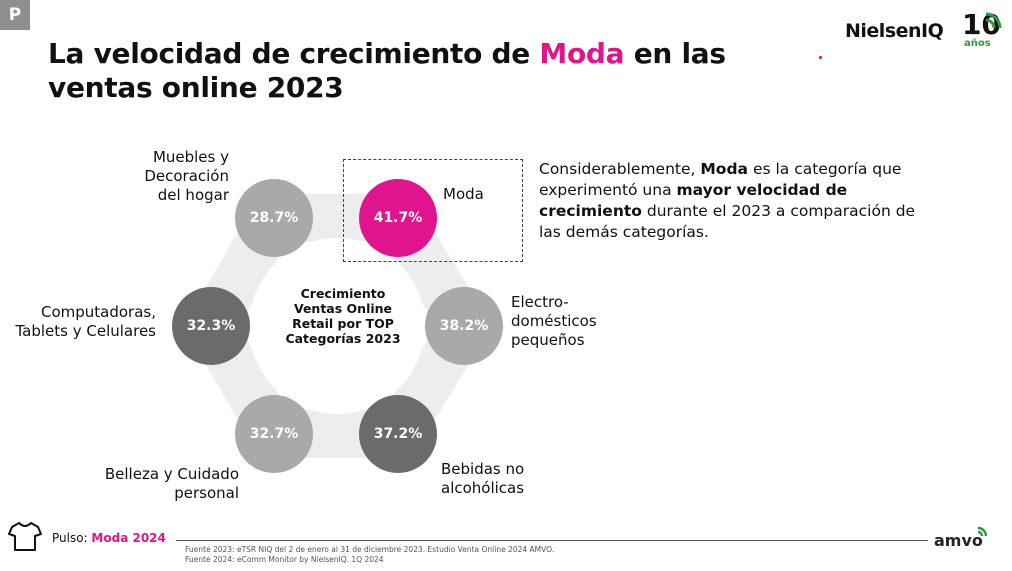  What do you see at coordinates (15, 15) in the screenshot?
I see `page-badge: P` at bounding box center [15, 15].